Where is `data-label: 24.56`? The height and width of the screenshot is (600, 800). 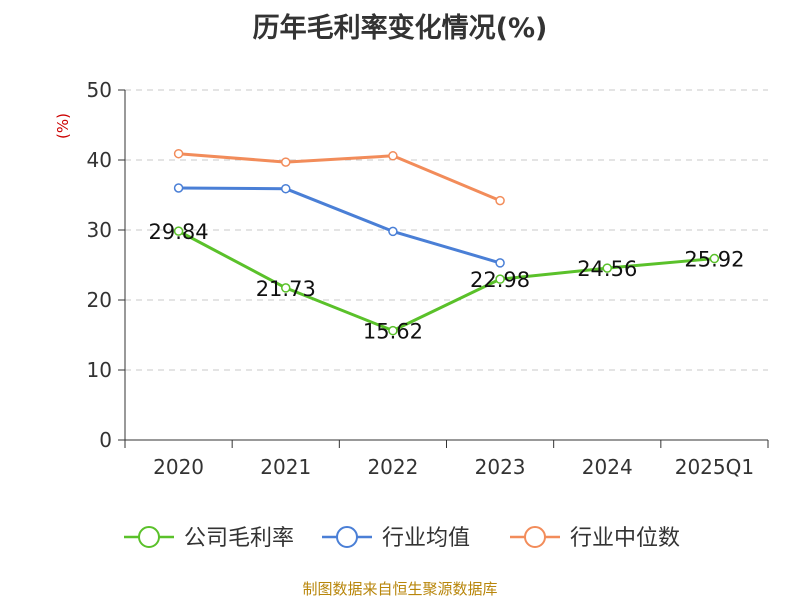 data-label: 24.56 is located at coordinates (607, 269).